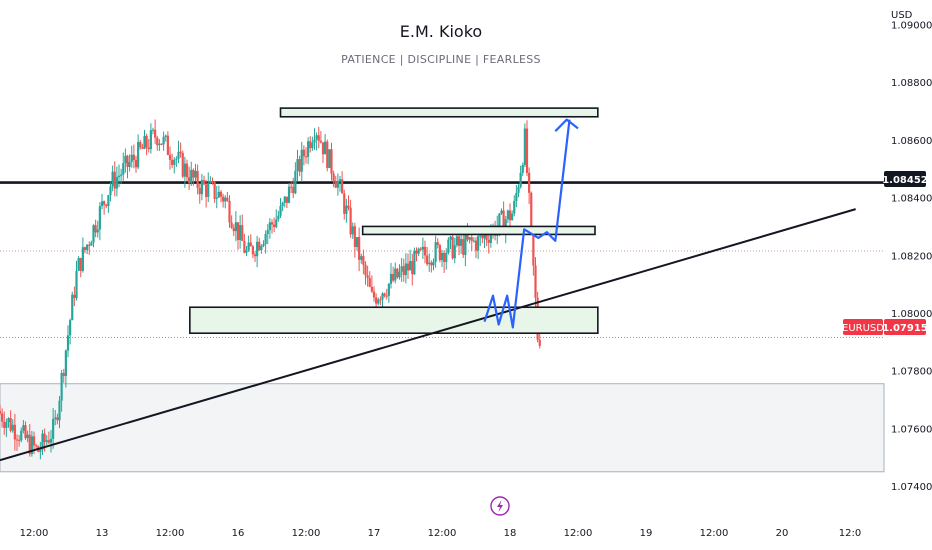  I want to click on projection-arrow-head, so click(566, 125).